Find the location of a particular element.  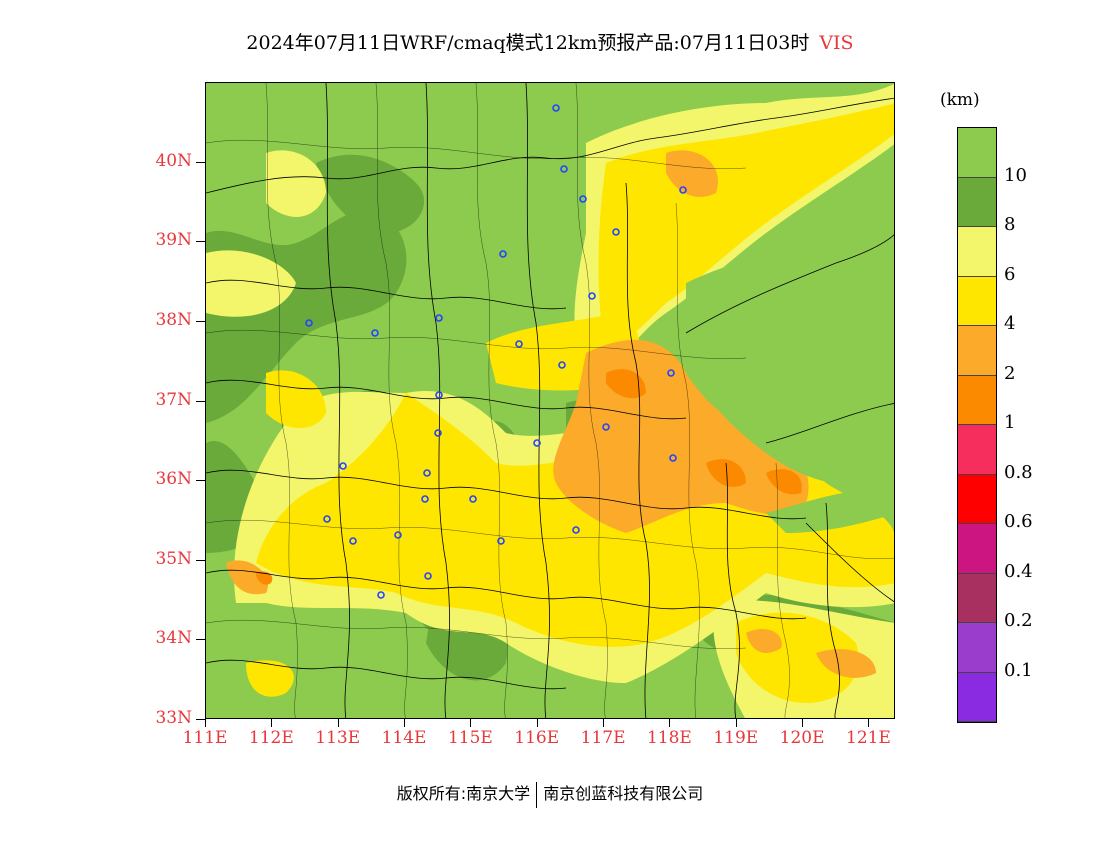

colorbar-label: 0.4 is located at coordinates (1018, 571).